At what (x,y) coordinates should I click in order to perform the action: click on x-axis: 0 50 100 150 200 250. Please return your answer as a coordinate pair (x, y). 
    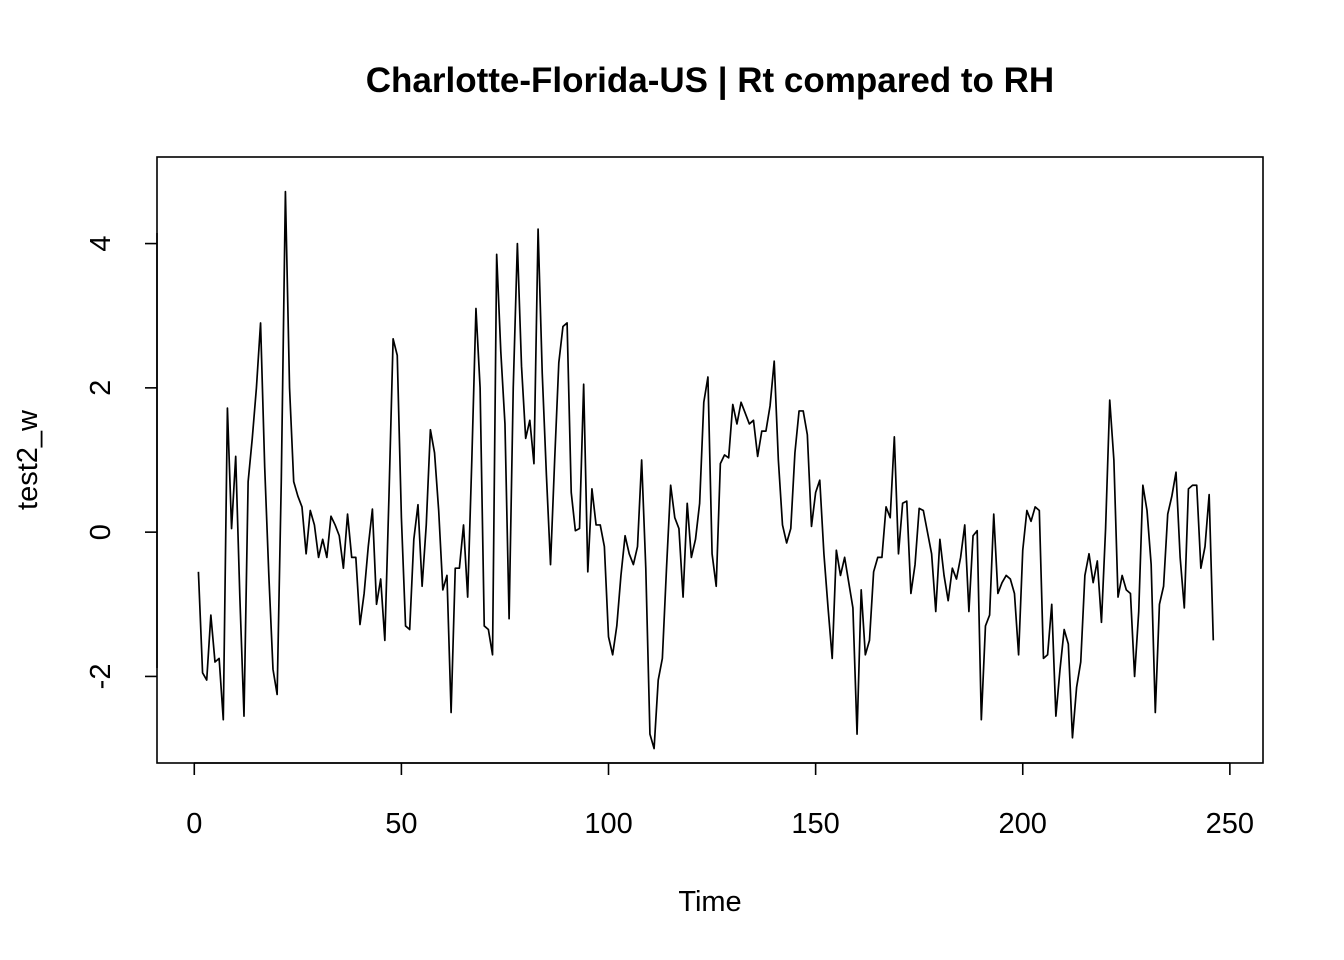
    Looking at the image, I should click on (720, 801).